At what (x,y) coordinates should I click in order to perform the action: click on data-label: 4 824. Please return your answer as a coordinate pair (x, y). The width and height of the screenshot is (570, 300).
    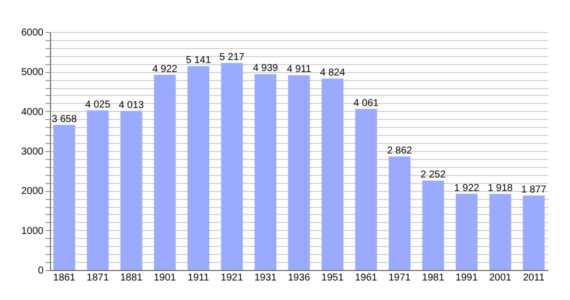
    Looking at the image, I should click on (333, 73).